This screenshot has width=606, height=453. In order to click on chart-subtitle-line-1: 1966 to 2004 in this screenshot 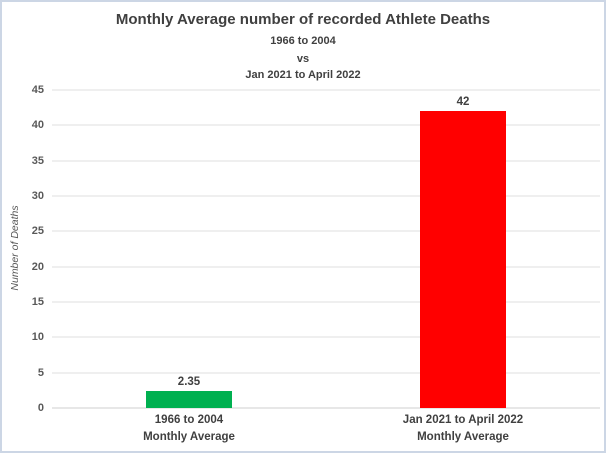, I will do `click(303, 41)`.